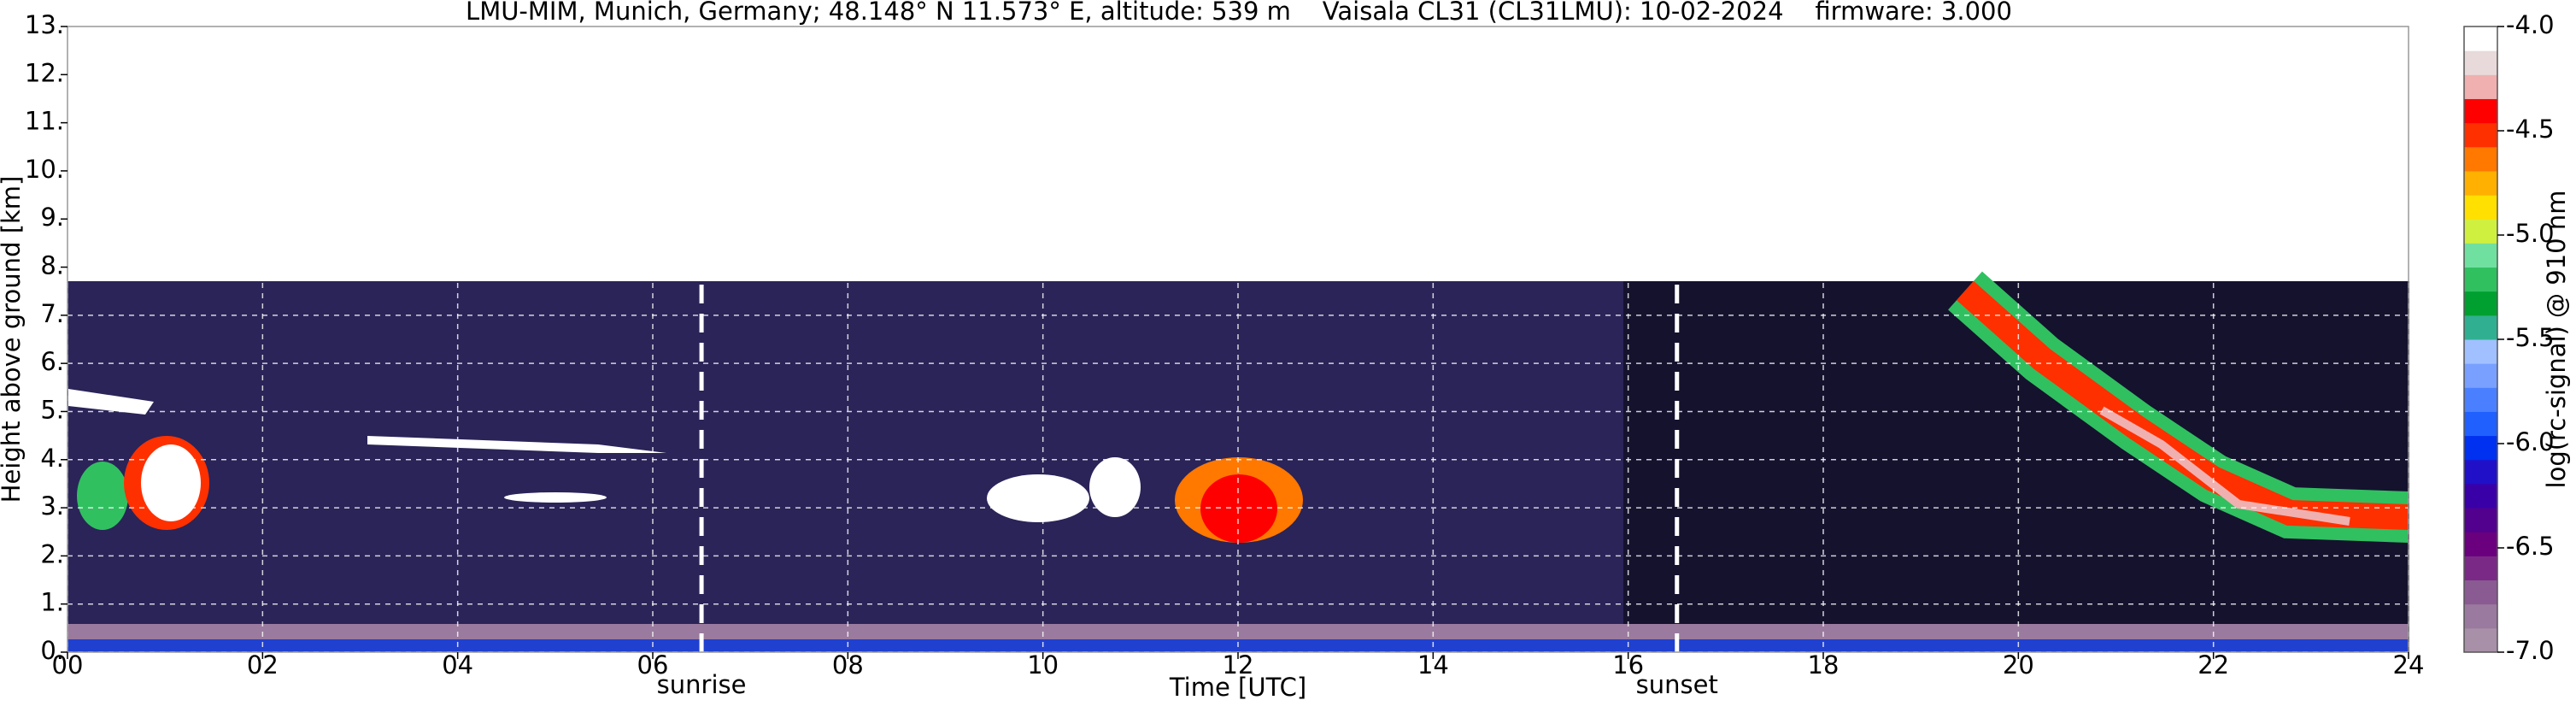 The width and height of the screenshot is (2576, 706). Describe the element at coordinates (702, 684) in the screenshot. I see `annotation-label: sunrise` at that location.